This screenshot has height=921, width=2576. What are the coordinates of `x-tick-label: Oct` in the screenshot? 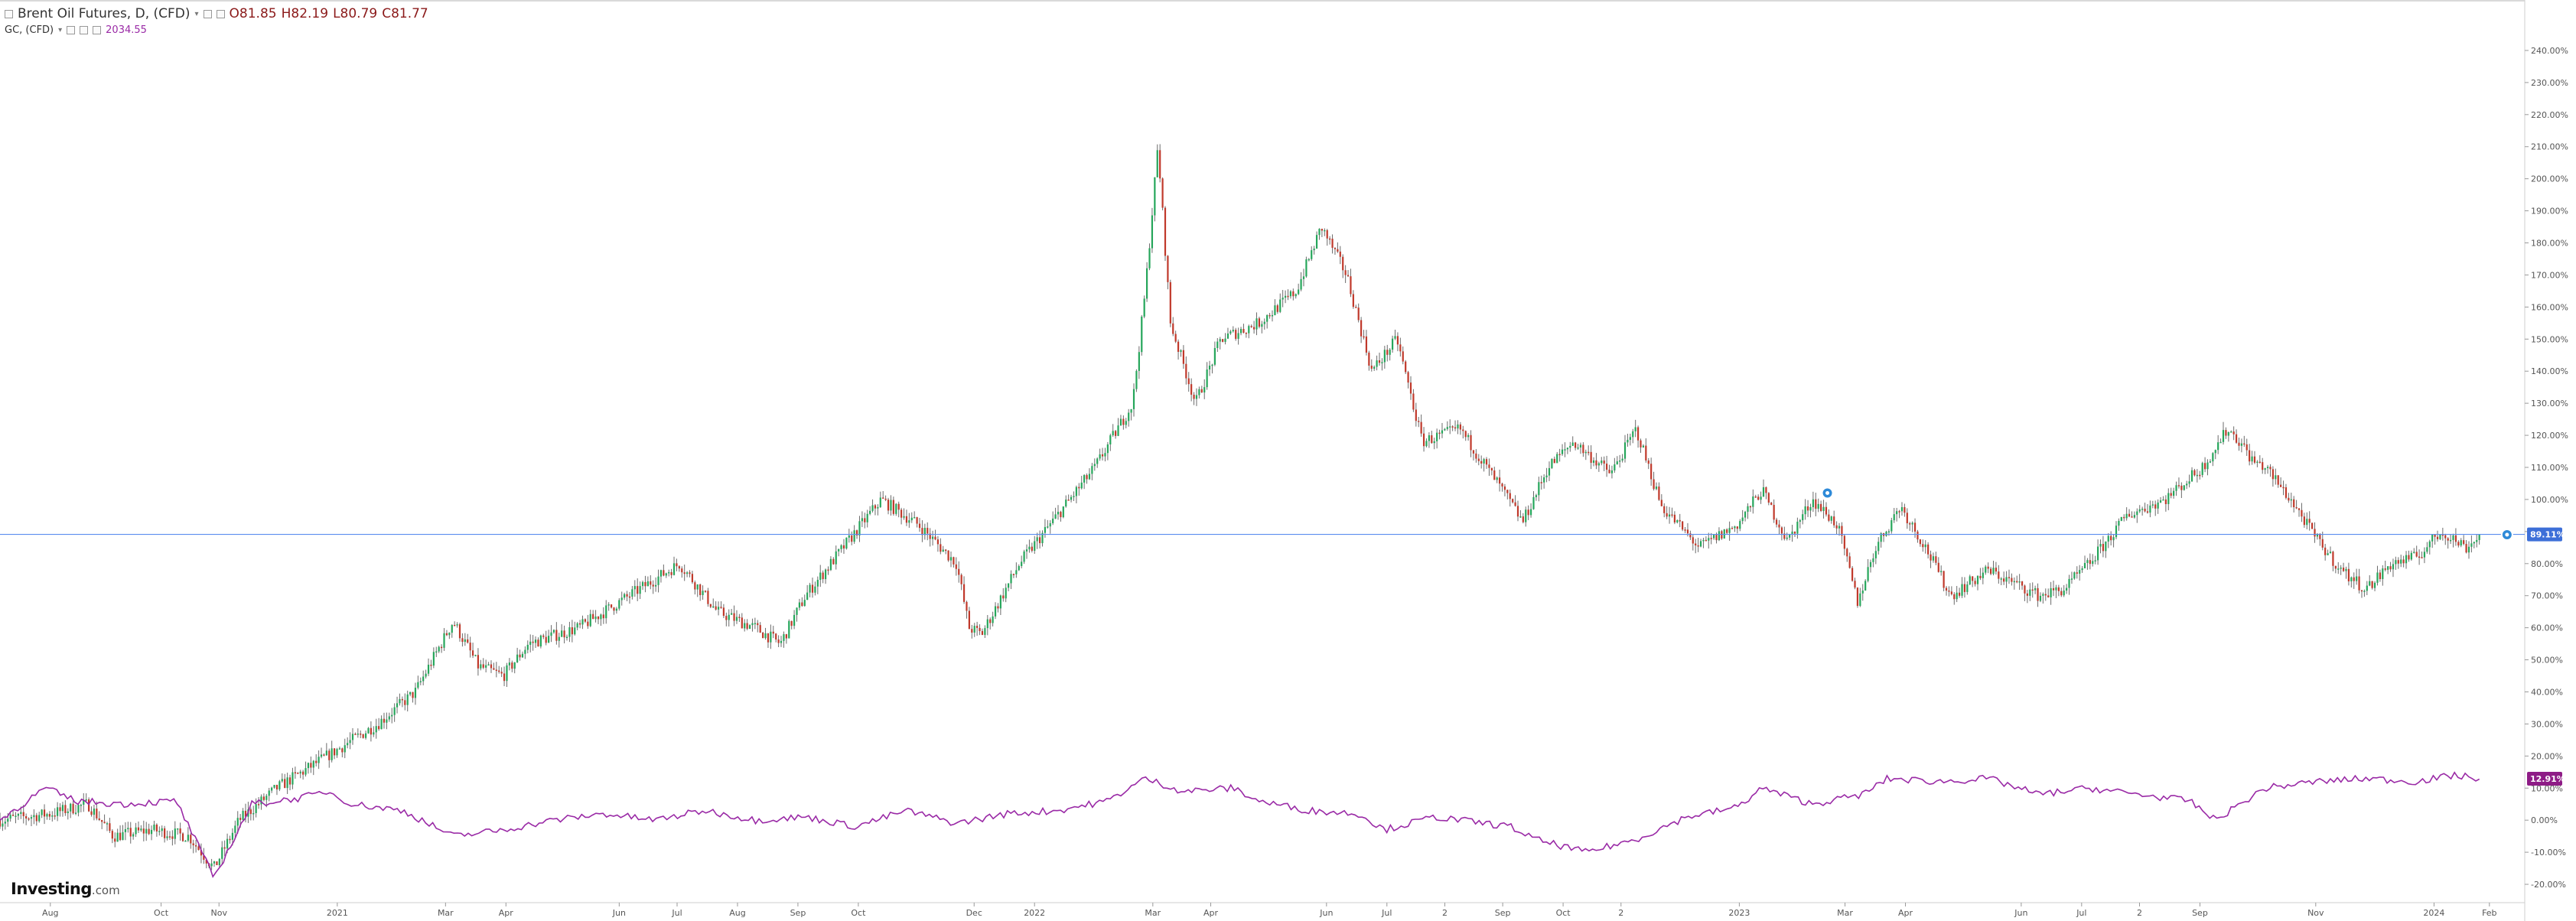 It's located at (161, 913).